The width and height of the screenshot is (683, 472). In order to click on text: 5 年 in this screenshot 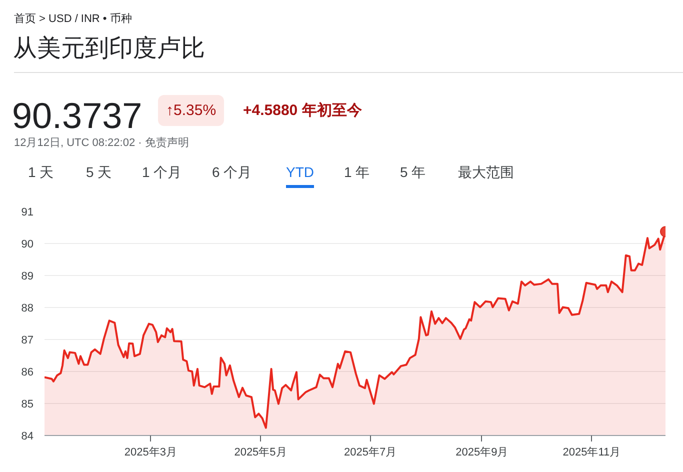, I will do `click(413, 172)`.